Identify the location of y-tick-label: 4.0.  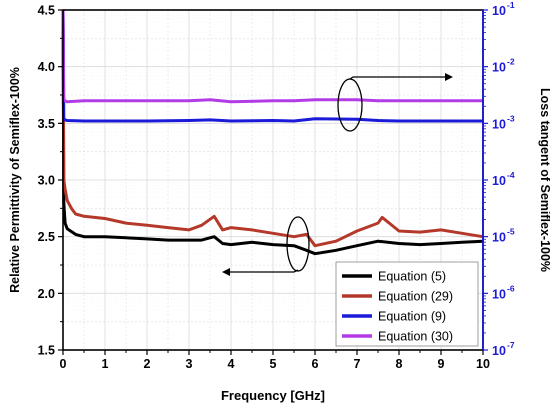
(46, 67).